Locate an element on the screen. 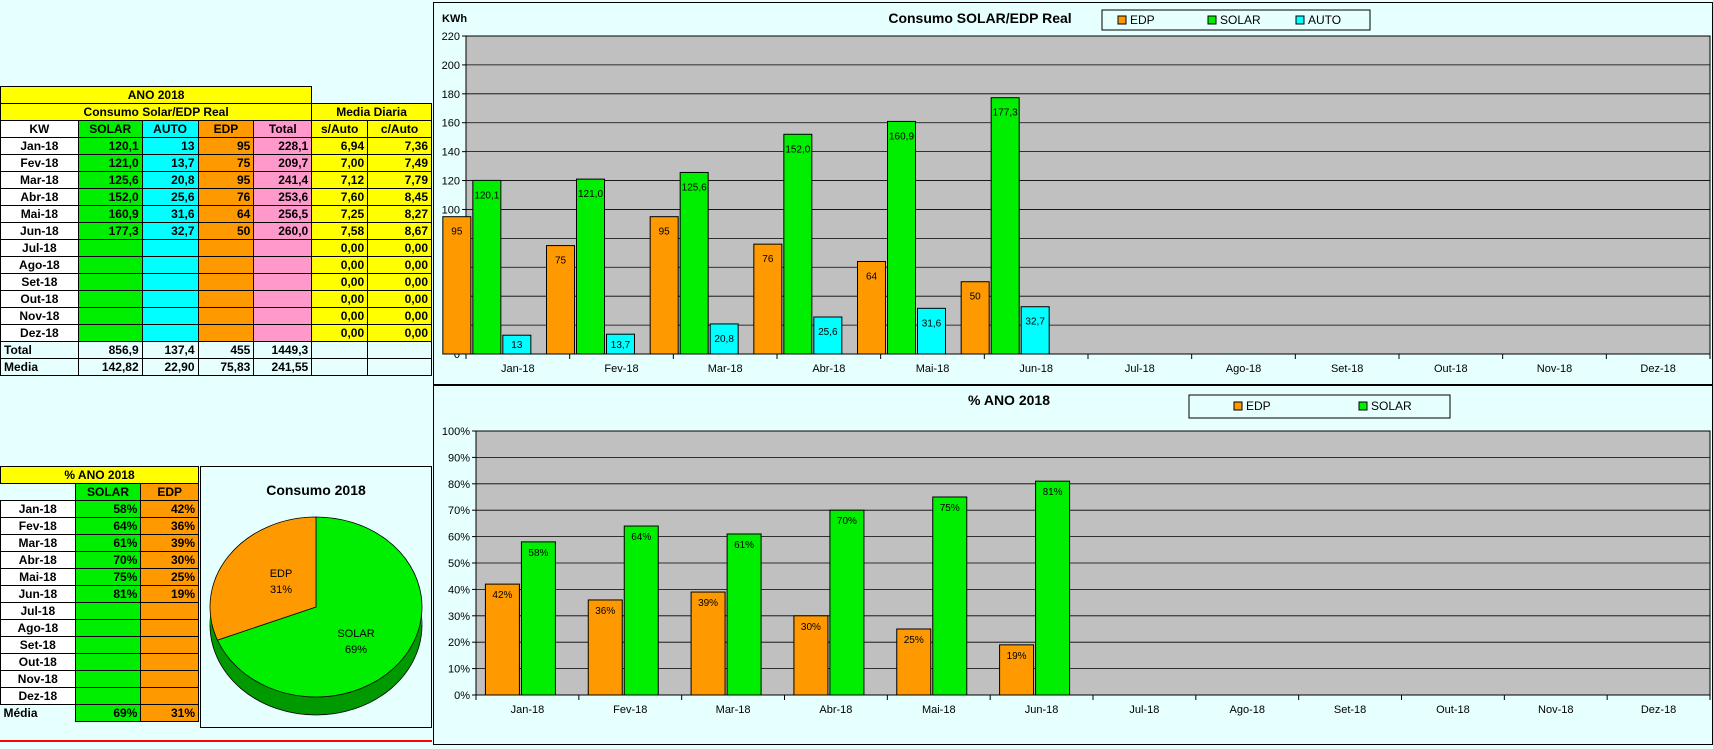 The image size is (1713, 749). percent-cell: 42% is located at coordinates (169, 509).